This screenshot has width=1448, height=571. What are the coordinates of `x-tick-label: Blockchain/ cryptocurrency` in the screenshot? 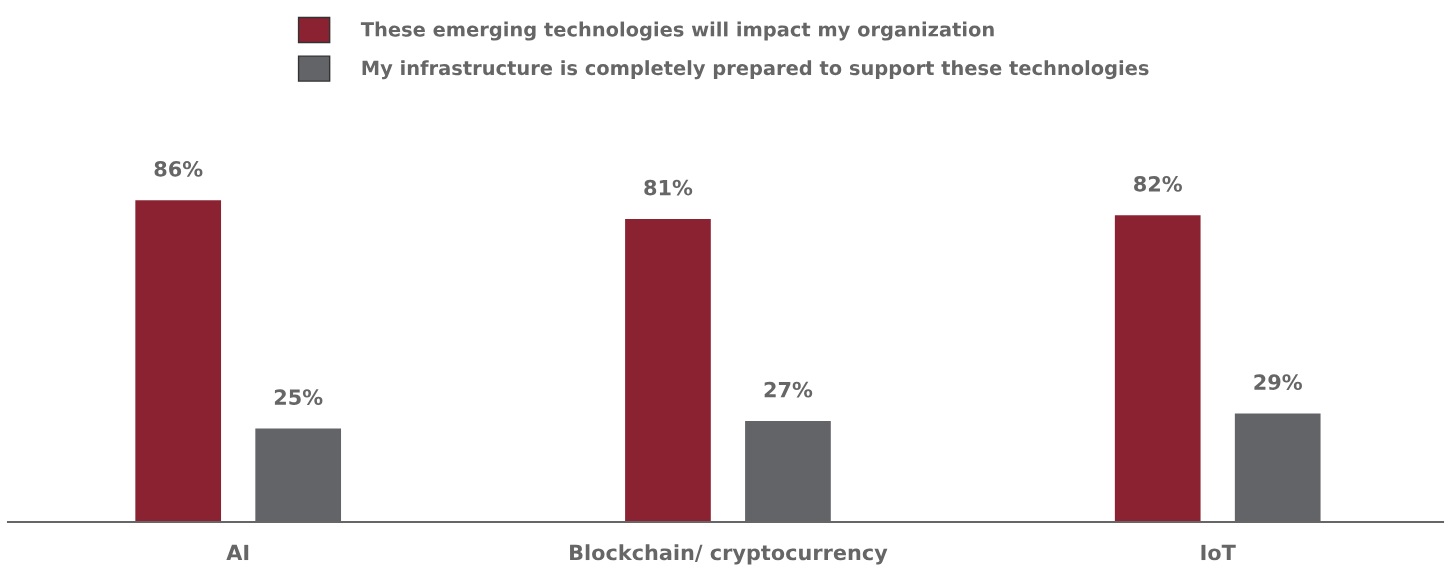 It's located at (729, 554).